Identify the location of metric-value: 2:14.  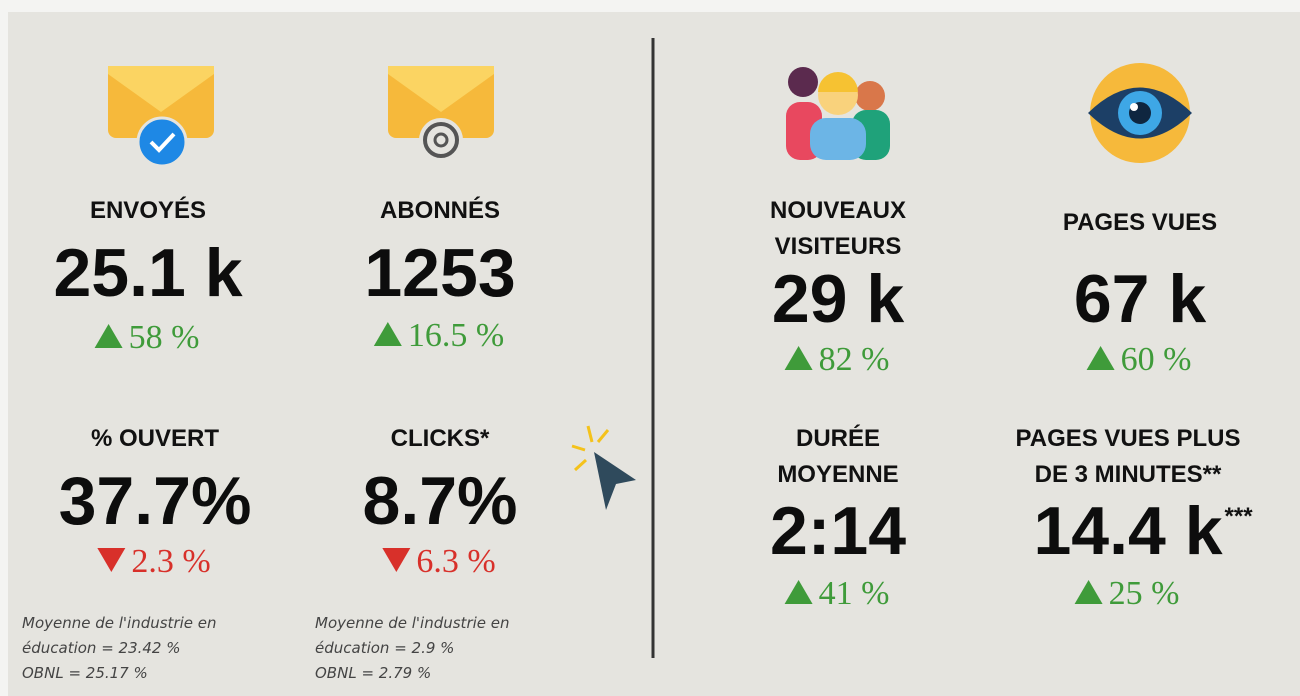
(838, 531).